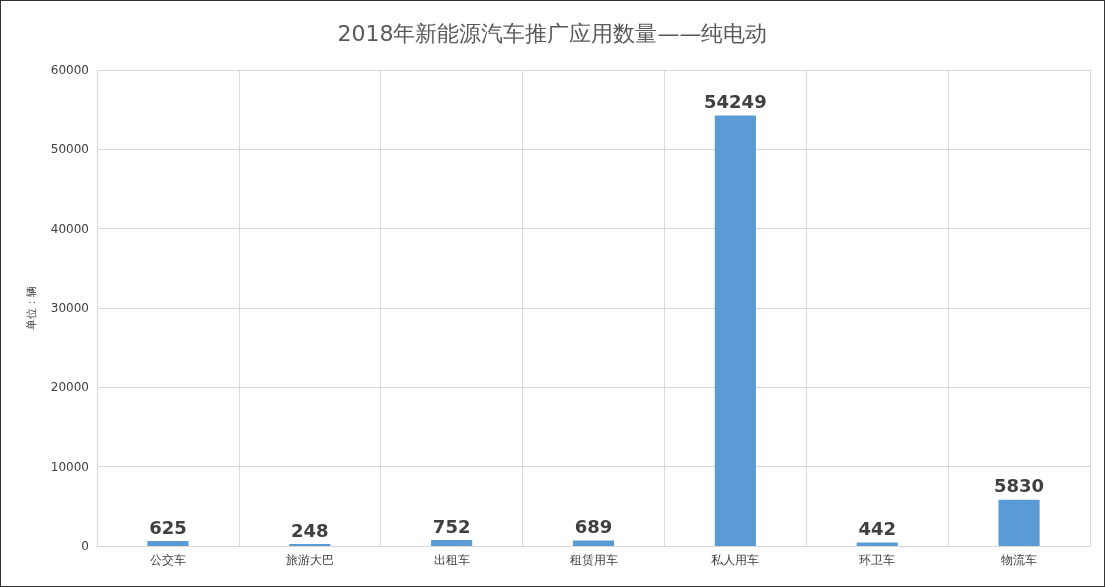  Describe the element at coordinates (168, 527) in the screenshot. I see `data-label: 625` at that location.